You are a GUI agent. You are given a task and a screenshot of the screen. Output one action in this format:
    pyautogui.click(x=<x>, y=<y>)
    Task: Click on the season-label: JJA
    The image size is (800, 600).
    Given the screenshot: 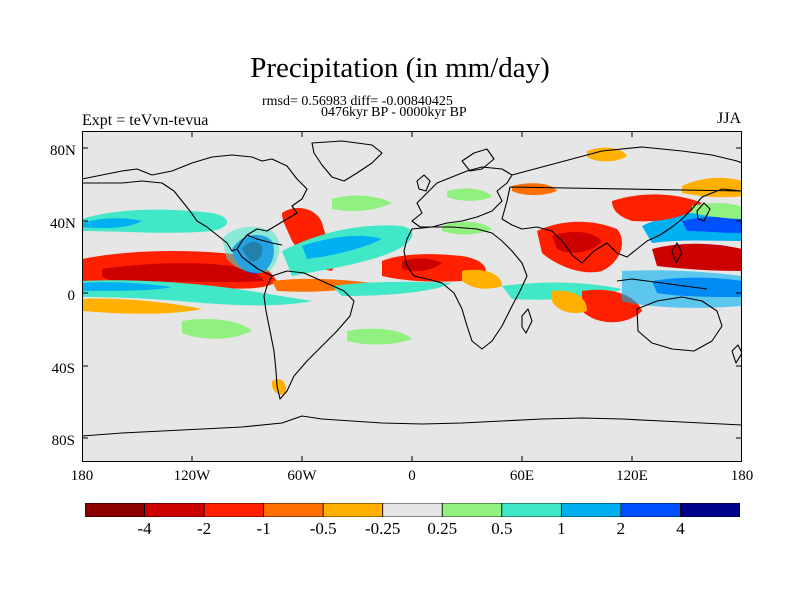 What is the action you would take?
    pyautogui.click(x=728, y=118)
    